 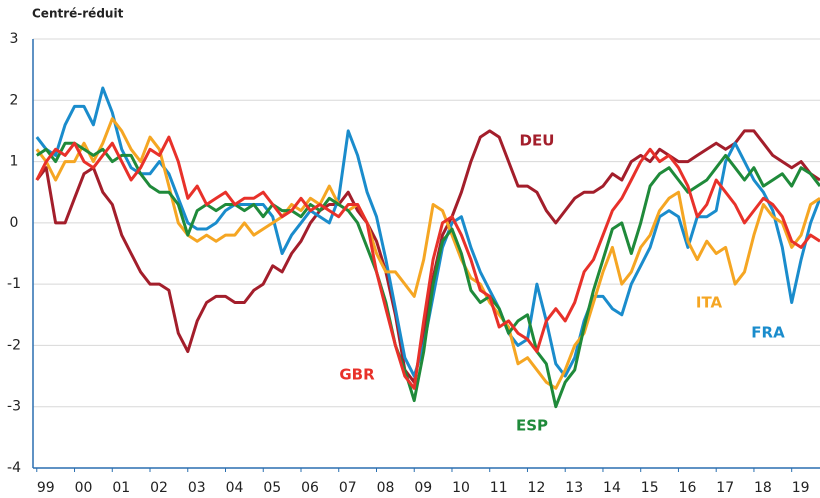 What do you see at coordinates (46, 488) in the screenshot?
I see `x-tick-label: 99` at bounding box center [46, 488].